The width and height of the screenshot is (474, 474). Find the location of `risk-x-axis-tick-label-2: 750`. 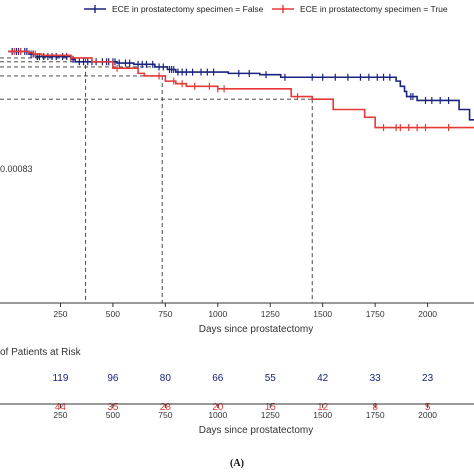

risk-x-axis-tick-label-2: 750 is located at coordinates (165, 415).